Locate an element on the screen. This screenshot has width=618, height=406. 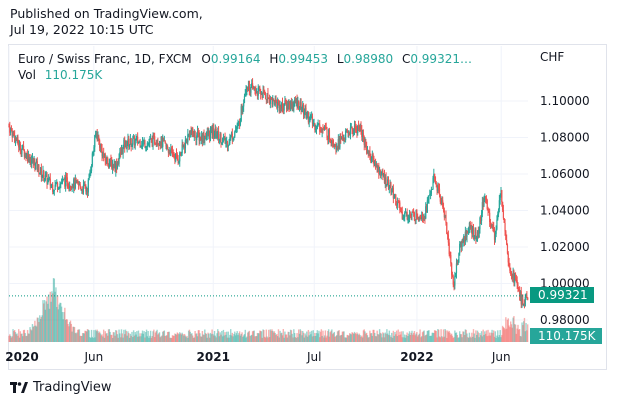
open-value: 0.99164 is located at coordinates (235, 59).